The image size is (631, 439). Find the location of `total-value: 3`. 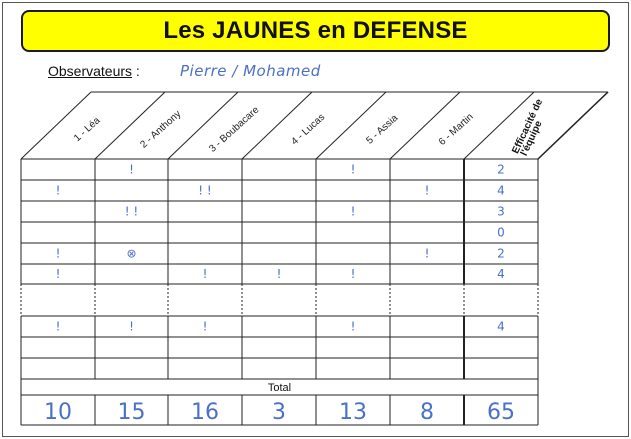

total-value: 3 is located at coordinates (279, 412).